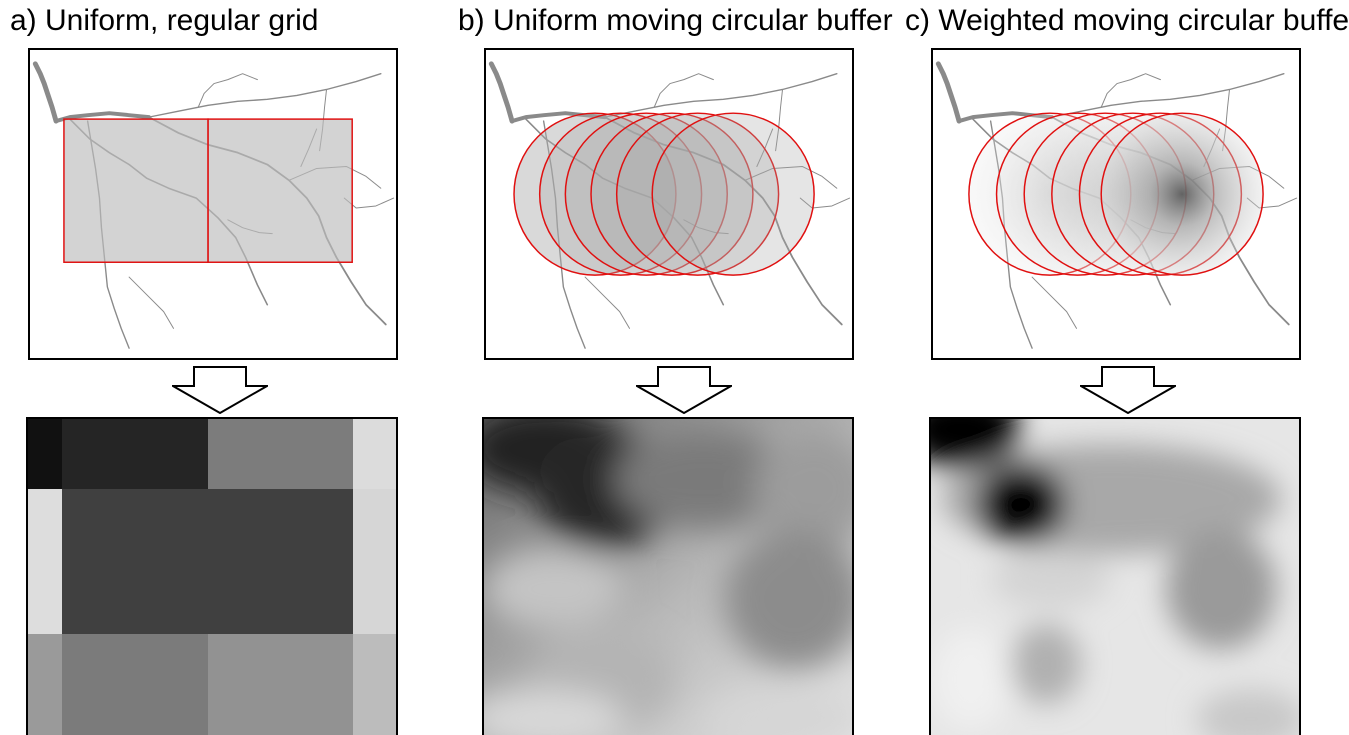  What do you see at coordinates (280, 190) in the screenshot?
I see `grid-cell-right` at bounding box center [280, 190].